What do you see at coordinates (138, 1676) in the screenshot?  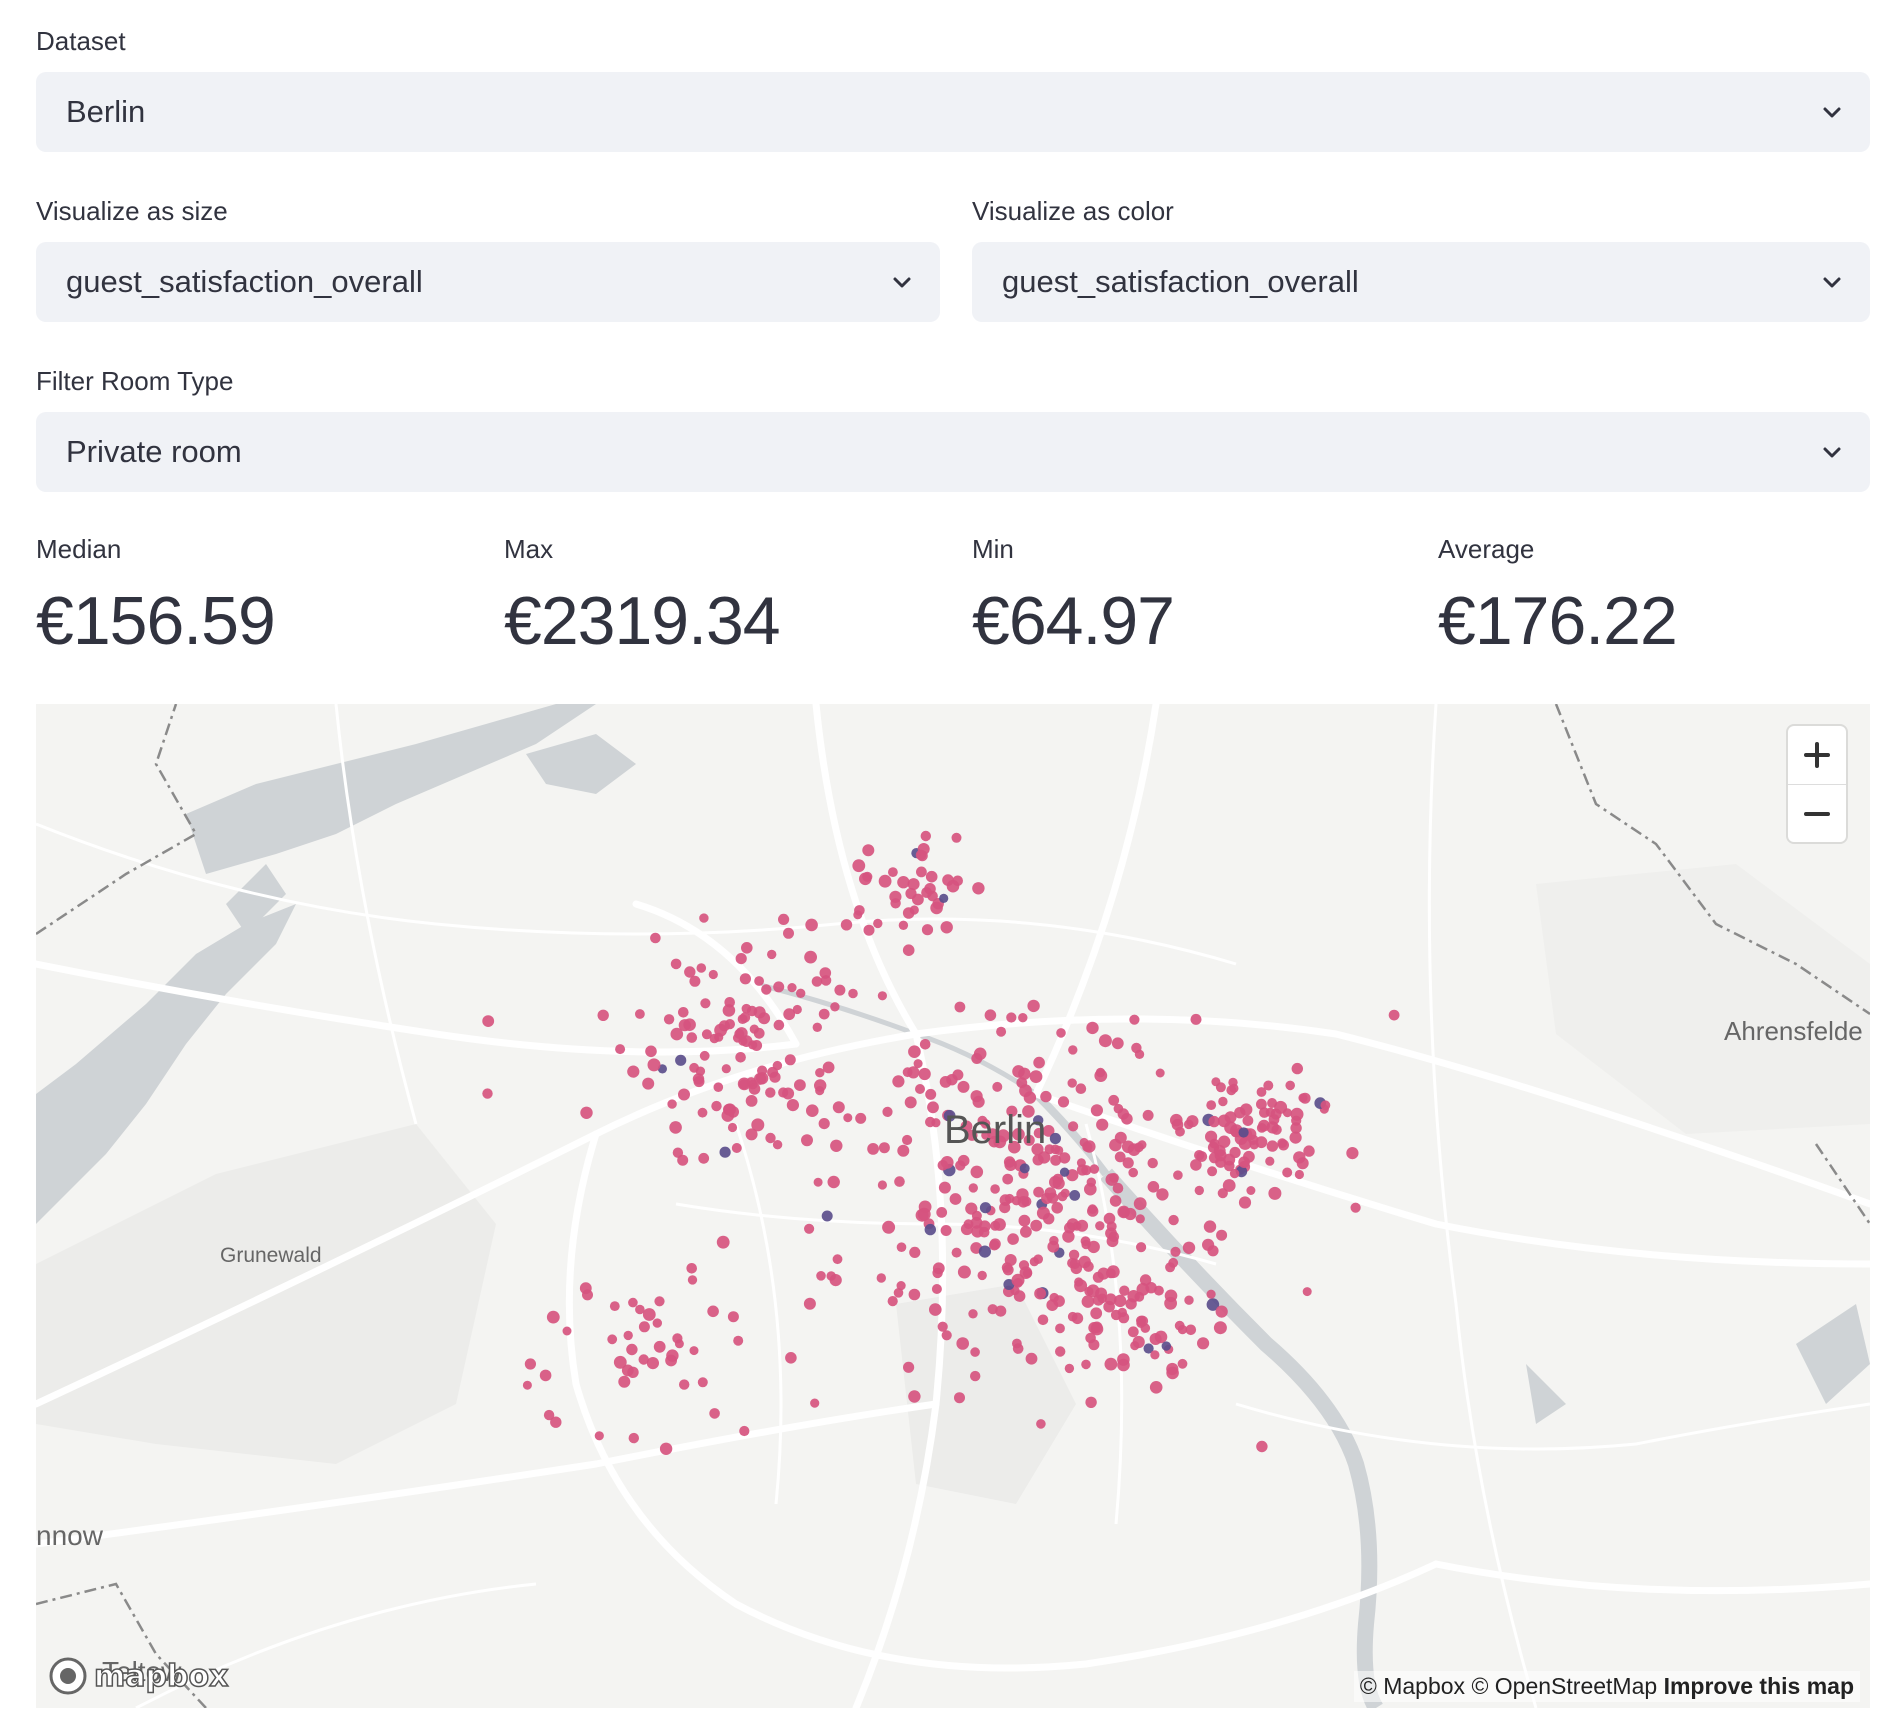 I see `mapbox-logo: mapbox` at bounding box center [138, 1676].